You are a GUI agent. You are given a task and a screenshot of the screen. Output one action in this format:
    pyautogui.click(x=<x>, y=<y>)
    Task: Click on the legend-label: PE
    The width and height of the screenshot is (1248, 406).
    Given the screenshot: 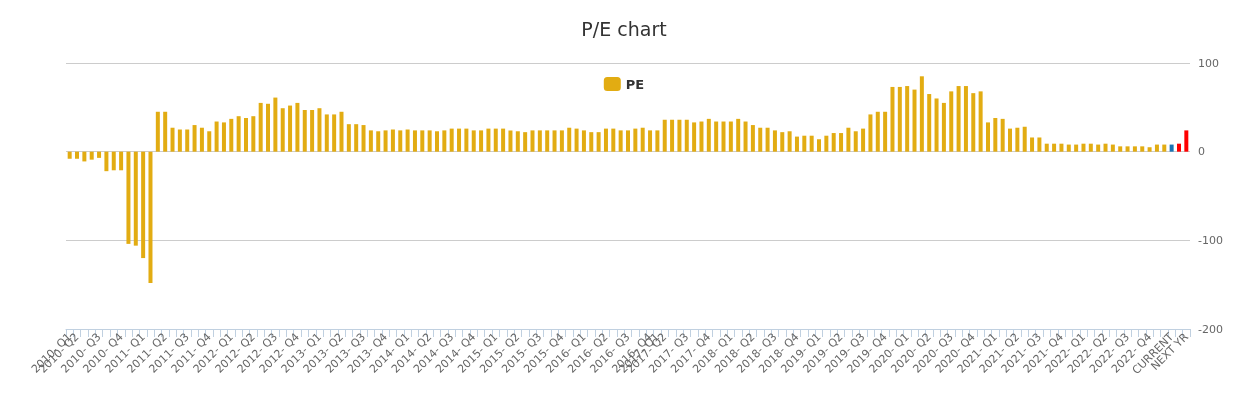 What is the action you would take?
    pyautogui.click(x=635, y=84)
    